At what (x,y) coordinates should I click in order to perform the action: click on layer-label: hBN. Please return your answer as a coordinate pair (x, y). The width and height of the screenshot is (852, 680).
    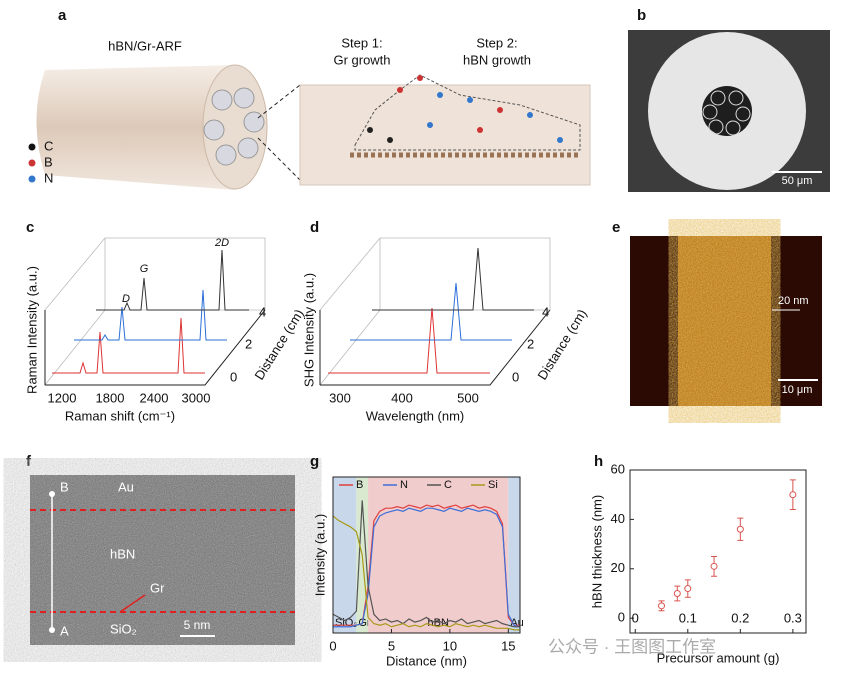
    Looking at the image, I should click on (122, 553).